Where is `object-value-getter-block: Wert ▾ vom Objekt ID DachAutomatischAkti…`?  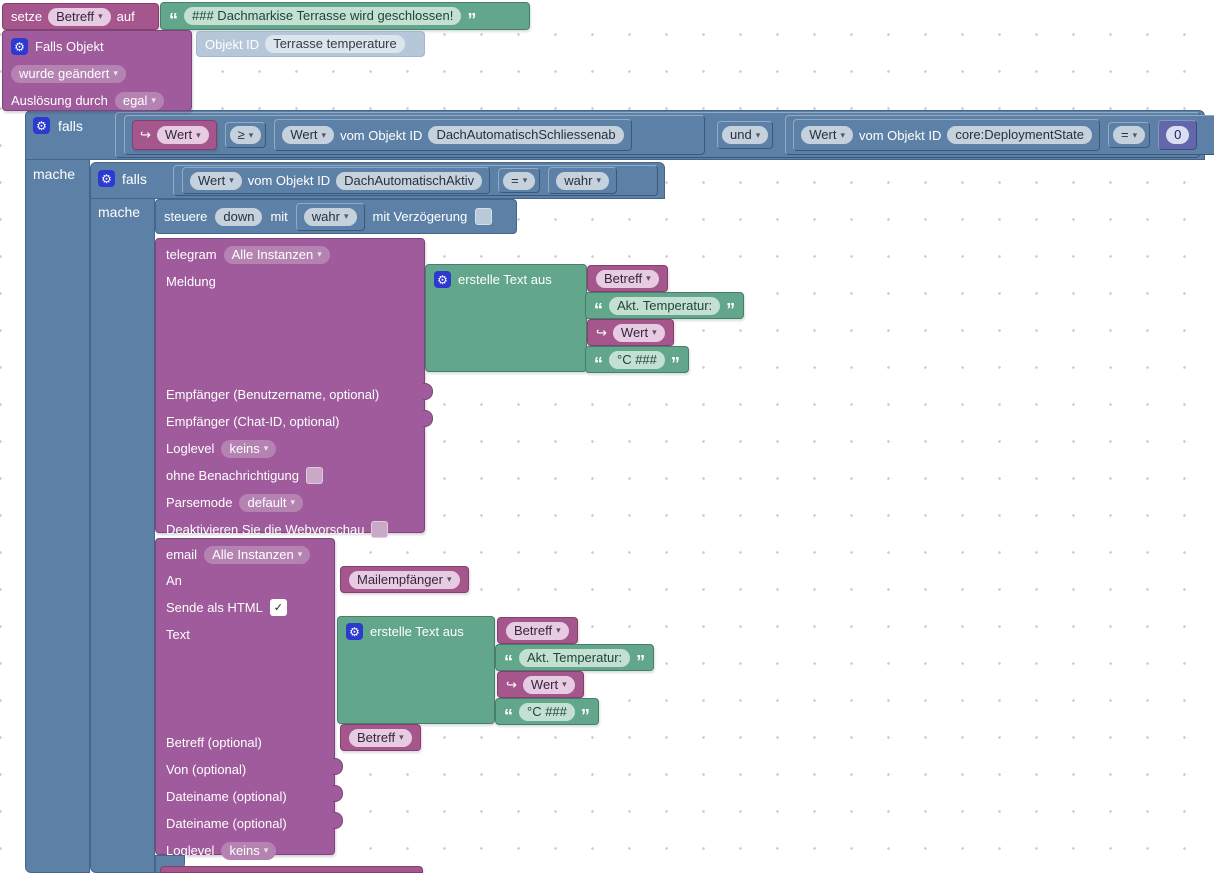 object-value-getter-block: Wert ▾ vom Objekt ID DachAutomatischAkti… is located at coordinates (336, 180).